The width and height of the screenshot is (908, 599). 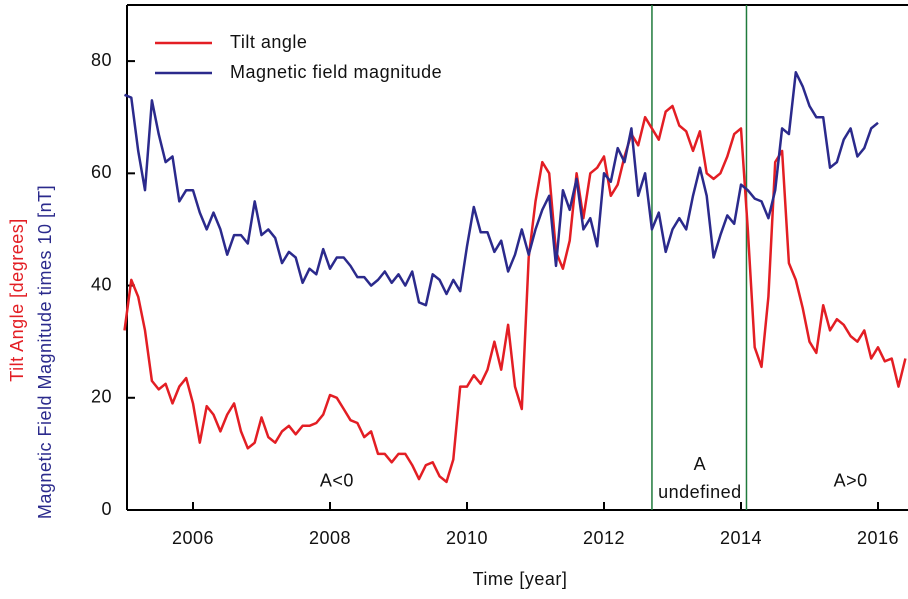 I want to click on y-tick-label: 40, so click(x=101, y=284).